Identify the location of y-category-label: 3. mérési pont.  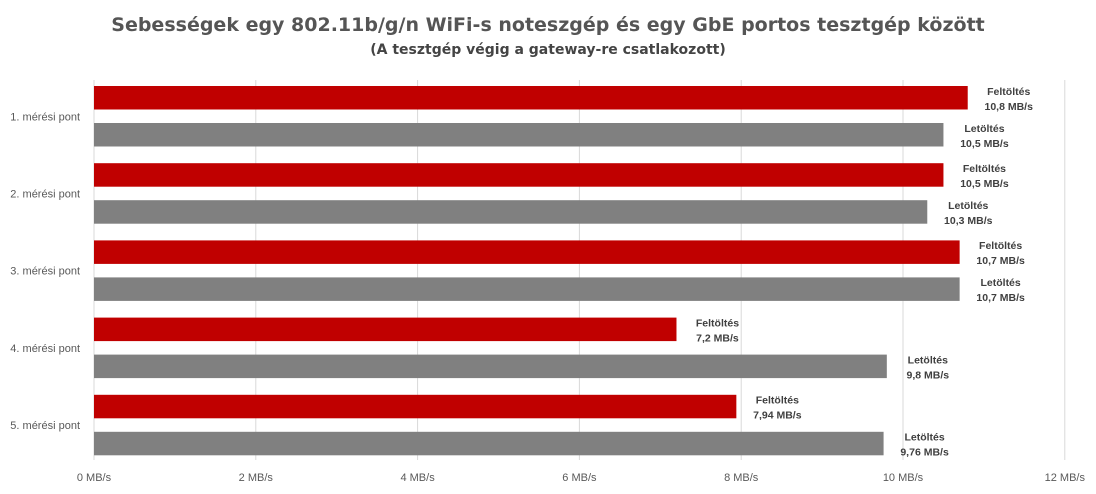
(45, 272).